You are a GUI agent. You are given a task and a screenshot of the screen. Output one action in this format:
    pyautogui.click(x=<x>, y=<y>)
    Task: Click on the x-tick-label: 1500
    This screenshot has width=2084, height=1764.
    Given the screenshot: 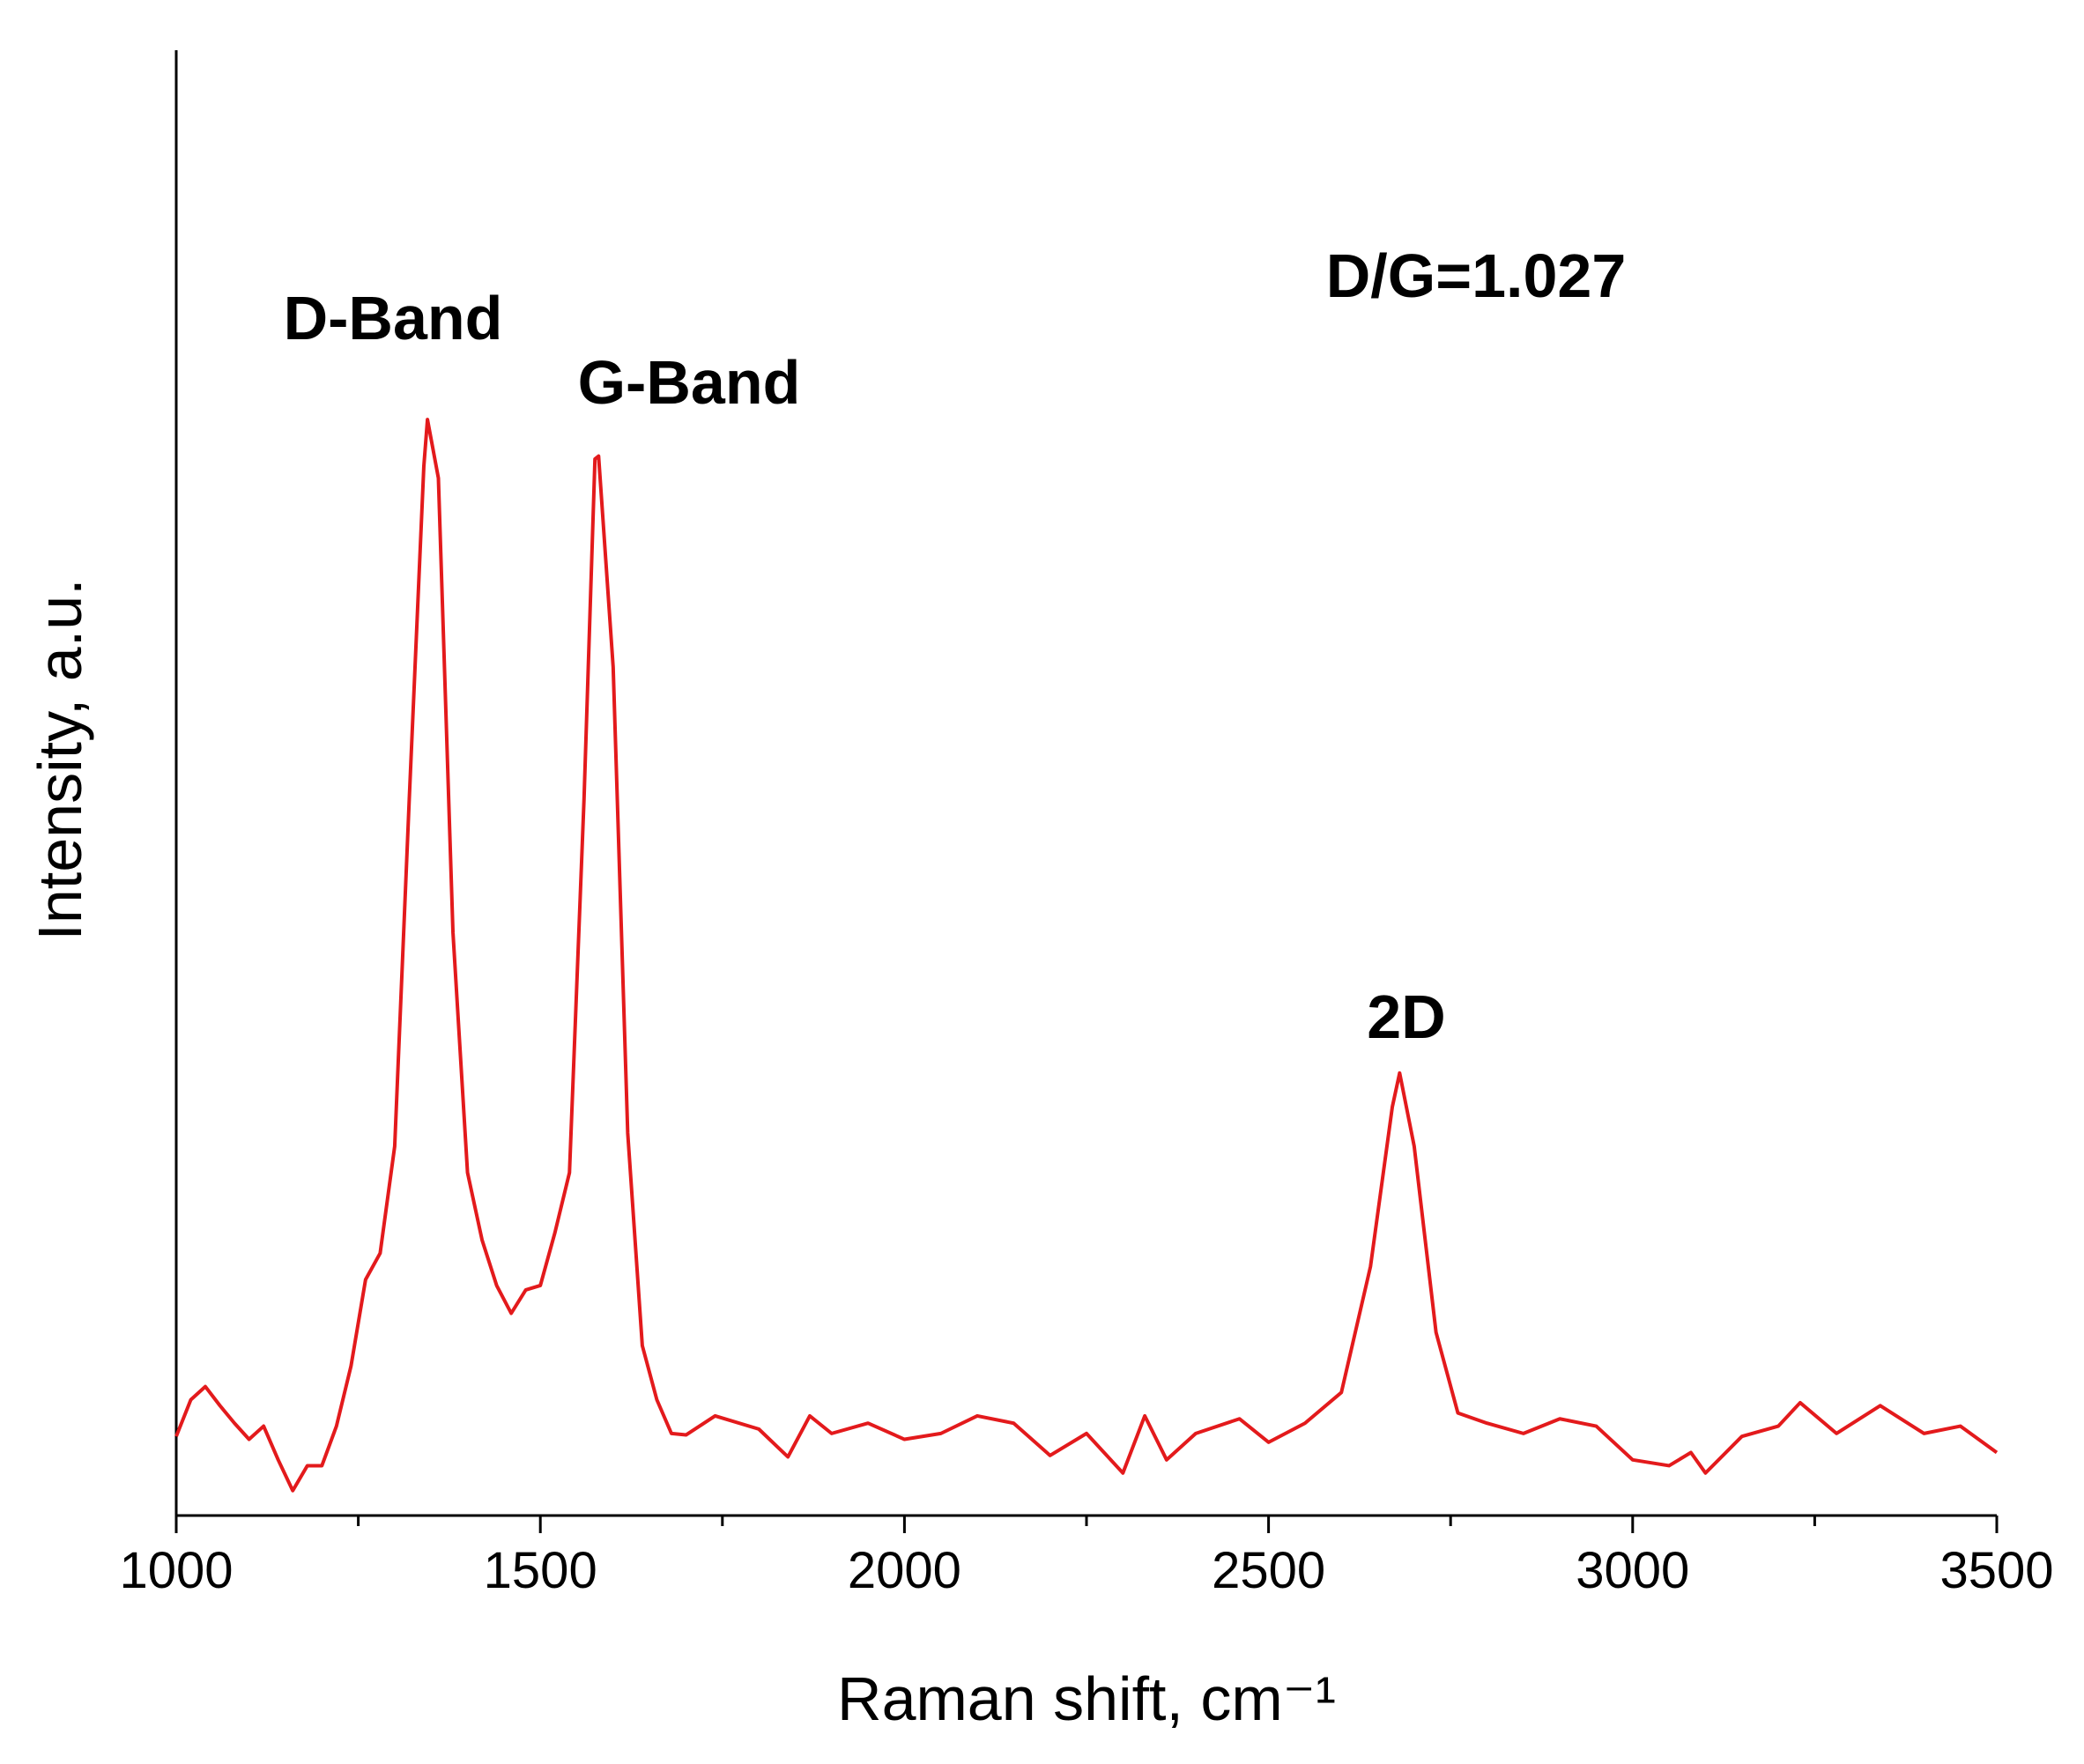 What is the action you would take?
    pyautogui.click(x=540, y=1570)
    